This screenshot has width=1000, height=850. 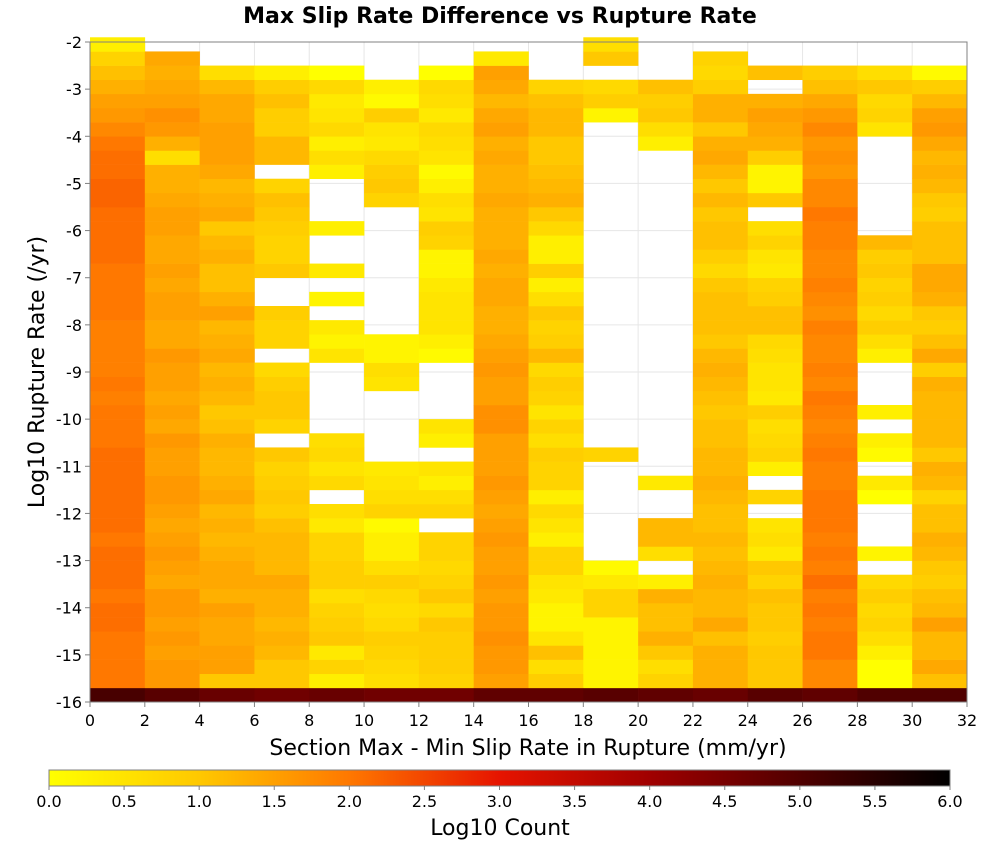 What do you see at coordinates (37, 372) in the screenshot?
I see `y-axis-label: Log10 Rupture Rate (/yr)` at bounding box center [37, 372].